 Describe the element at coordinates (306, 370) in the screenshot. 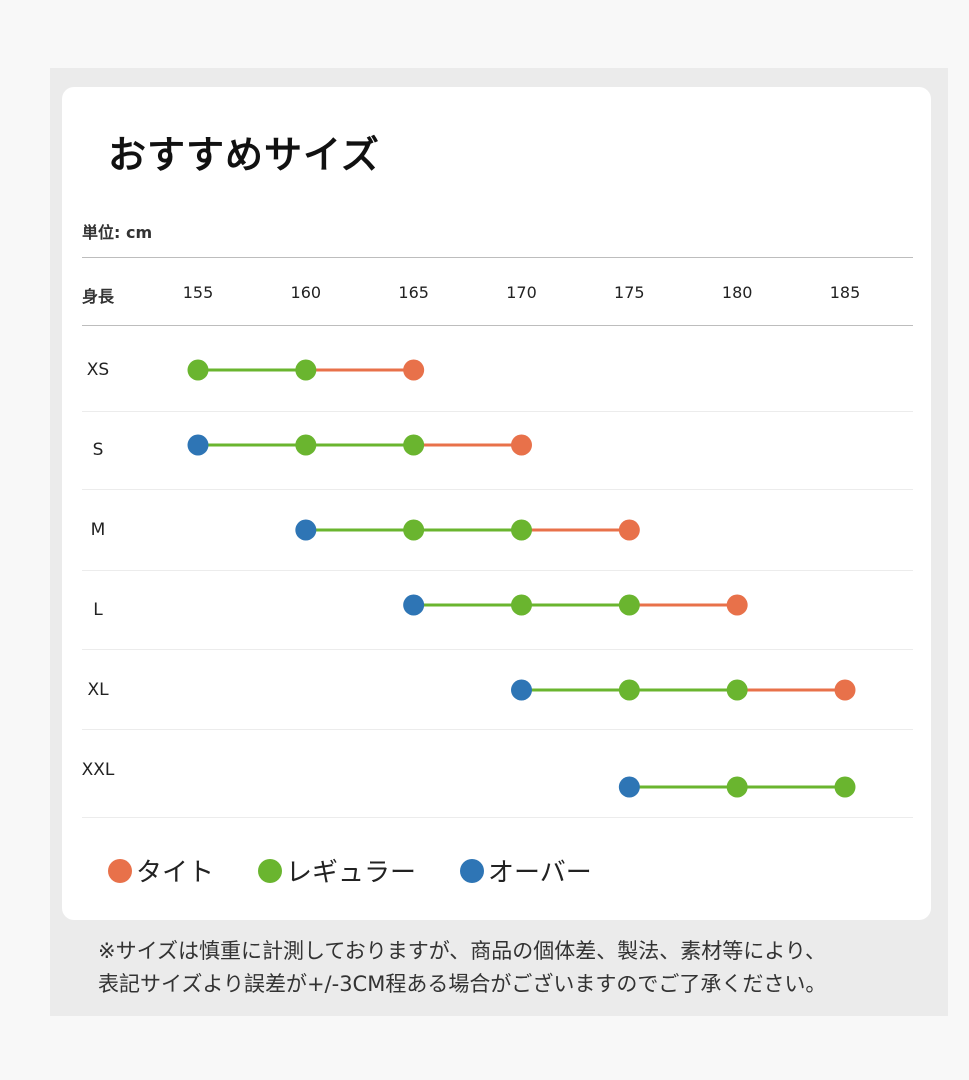

I see `point-regular-end-xs` at that location.